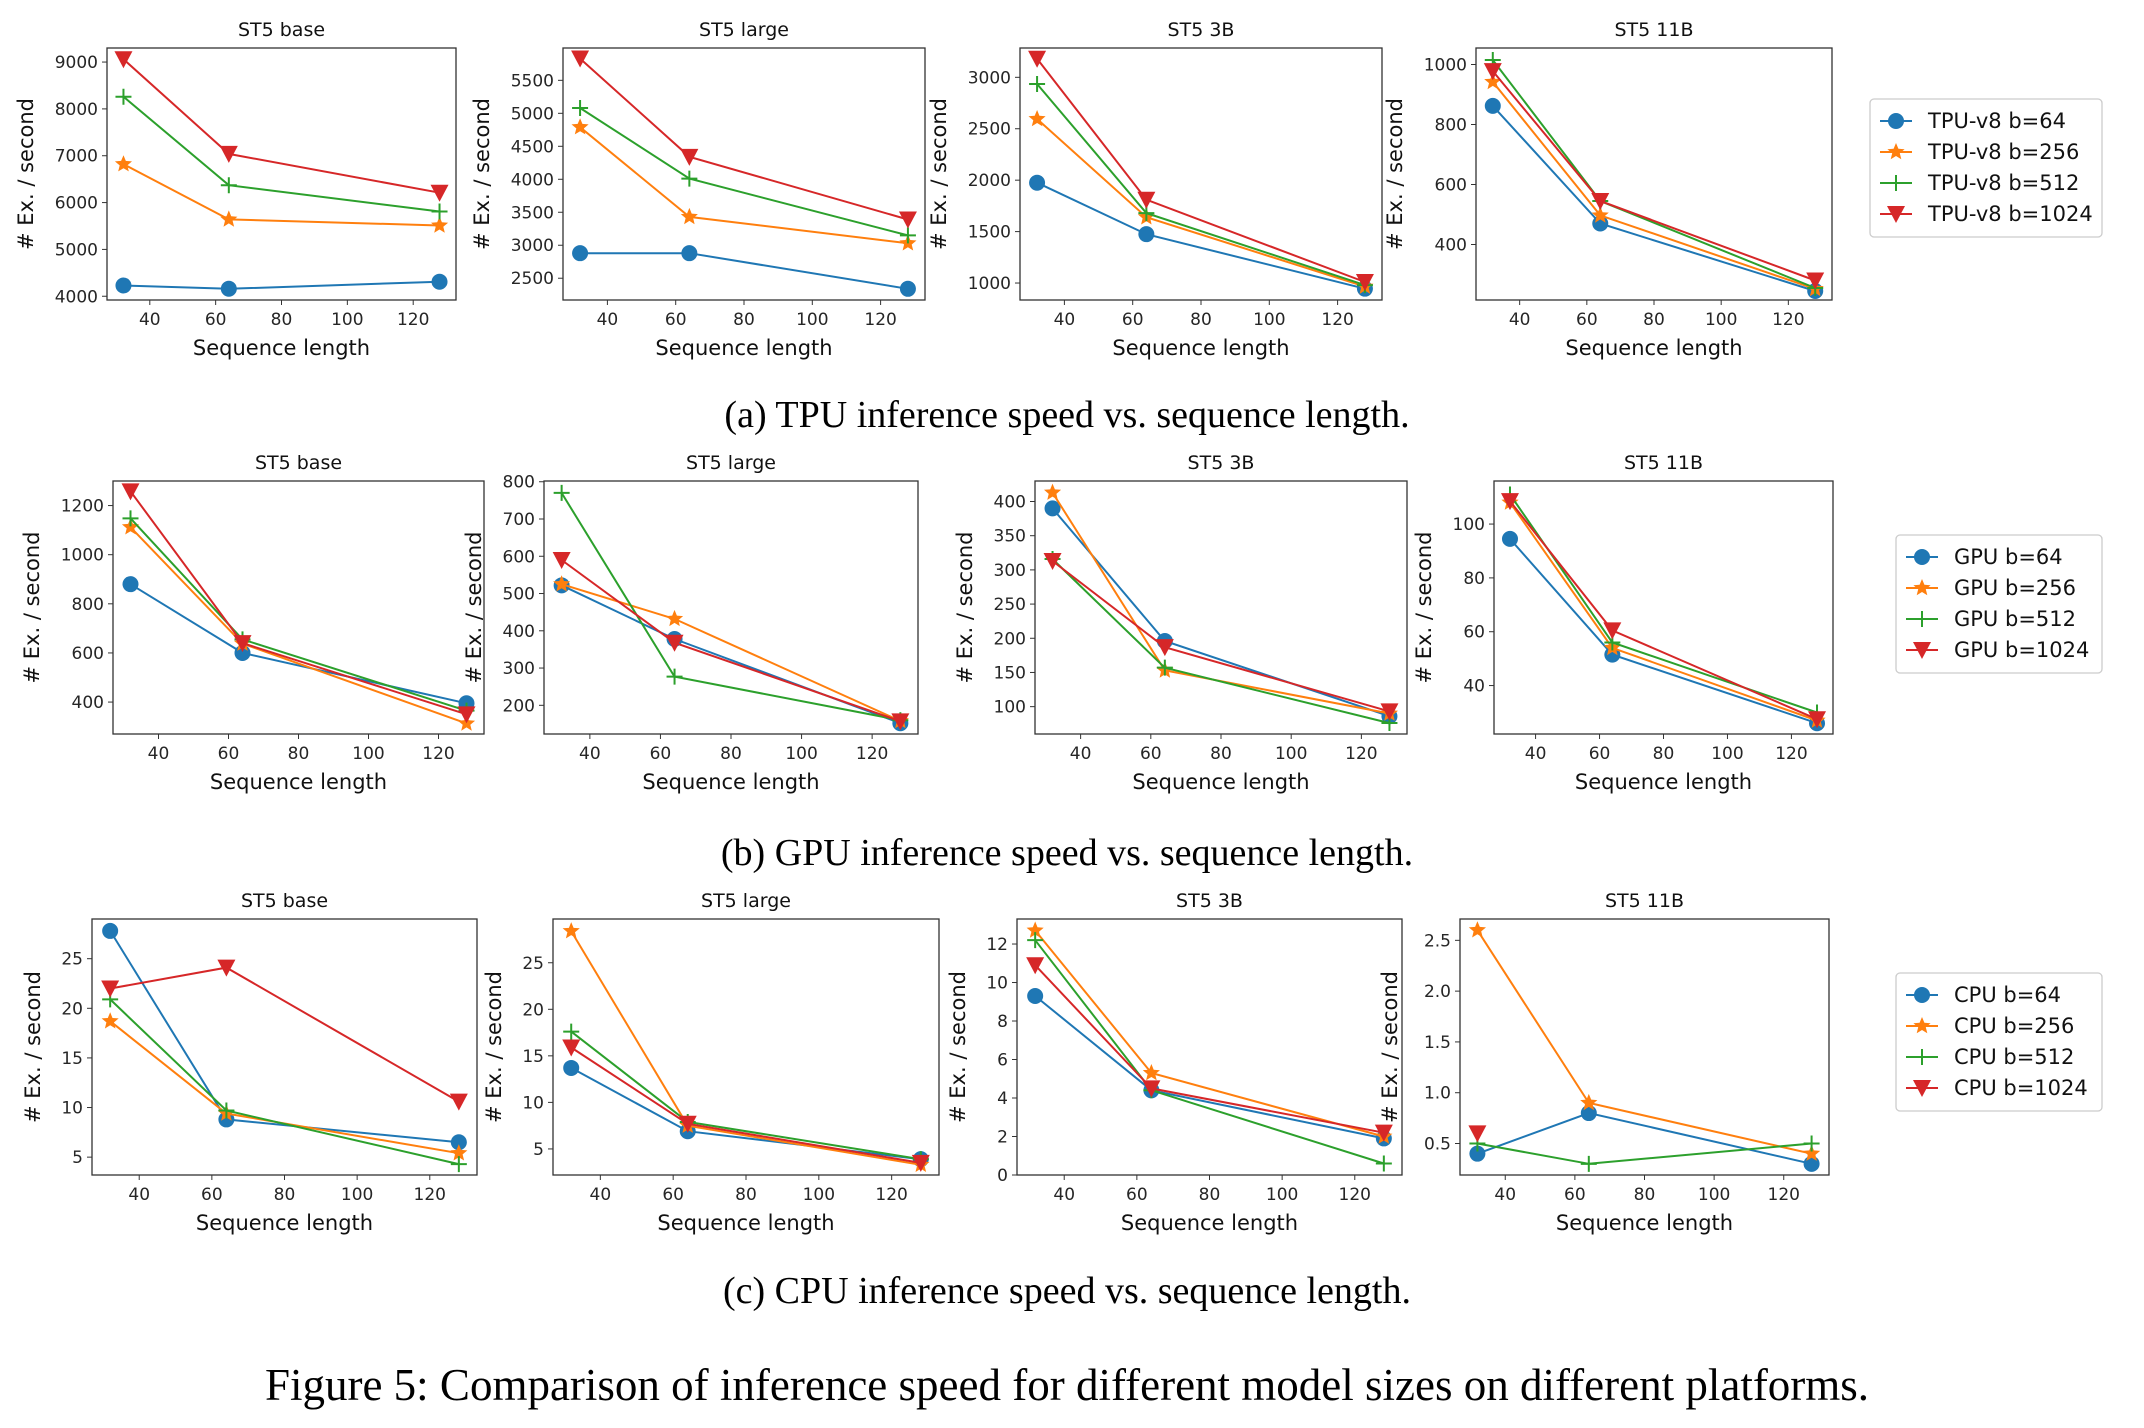 The height and width of the screenshot is (1428, 2144). I want to click on y-tick-label: 4000, so click(76, 297).